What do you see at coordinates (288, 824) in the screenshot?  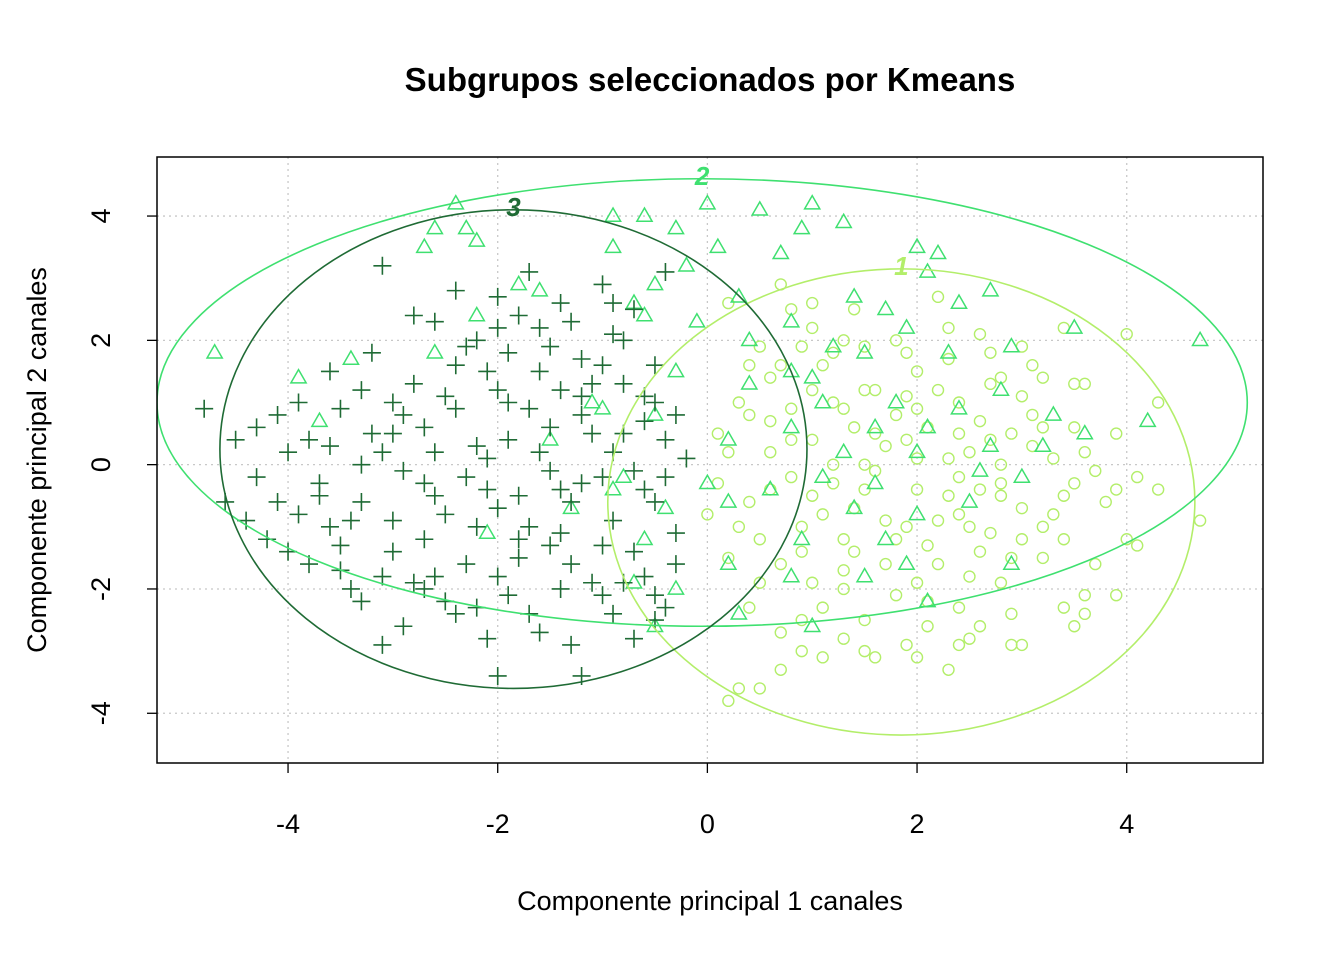 I see `x-tick-label: -4` at bounding box center [288, 824].